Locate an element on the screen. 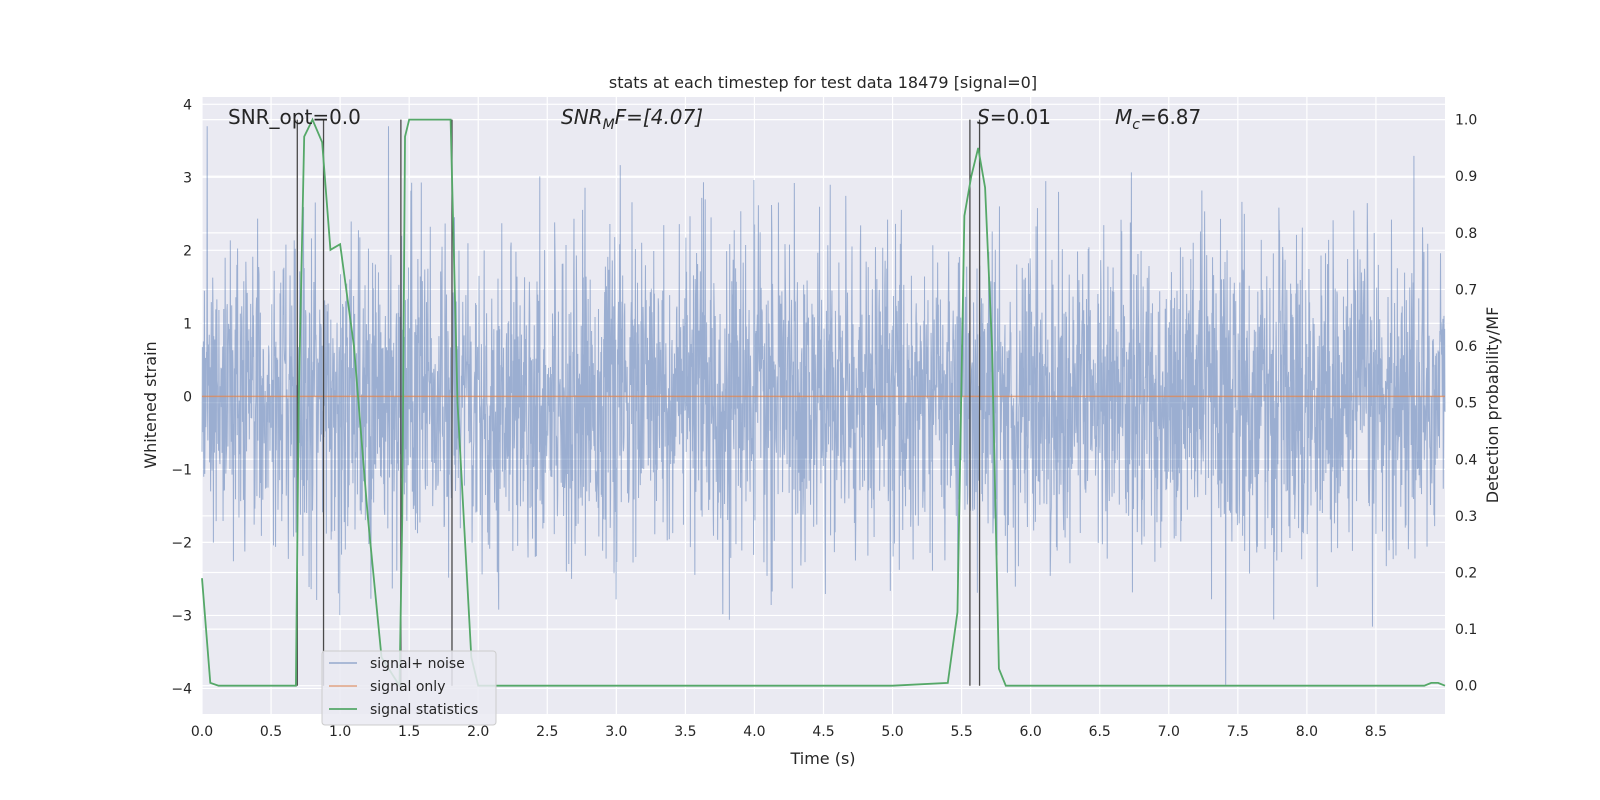 This screenshot has height=800, width=1600. y-right-axis-label: Detection probability/MF is located at coordinates (1492, 405).